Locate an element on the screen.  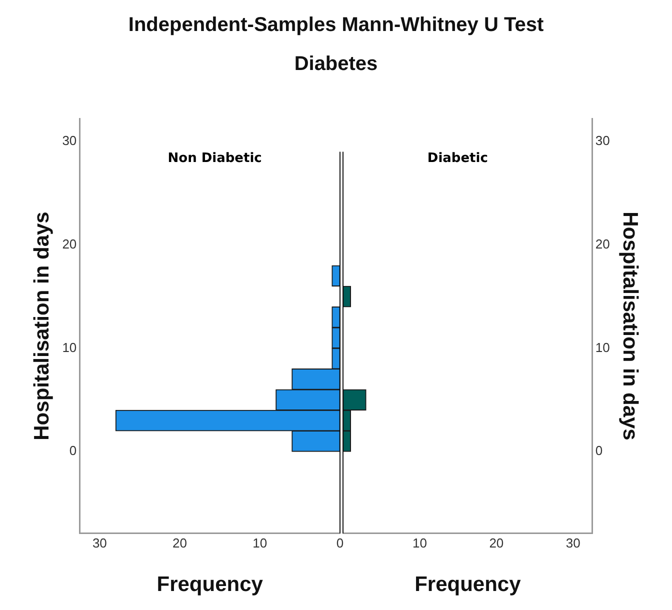
chart-subtitle: Diabetes is located at coordinates (336, 64).